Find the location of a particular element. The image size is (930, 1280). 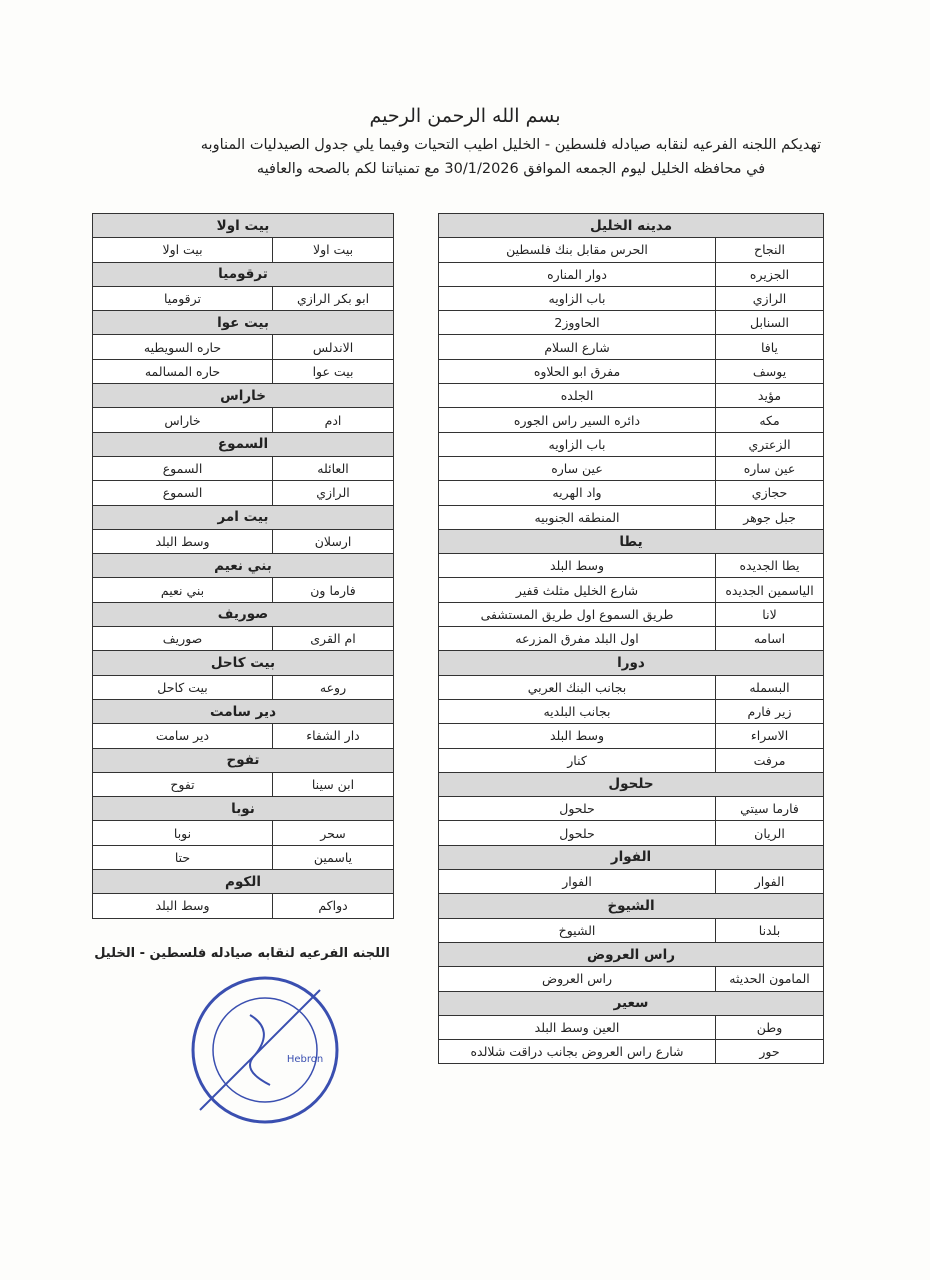

table-row: الياسمين الجديده شارع الخليل مثلث قفير is located at coordinates (631, 590).